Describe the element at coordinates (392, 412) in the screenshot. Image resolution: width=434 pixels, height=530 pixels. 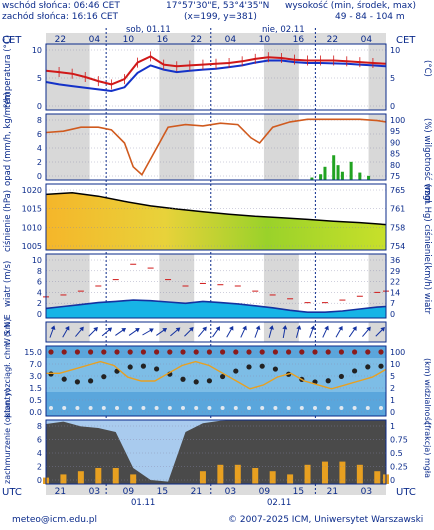
I see `cloudext-ytick-right-5: 0` at that location.